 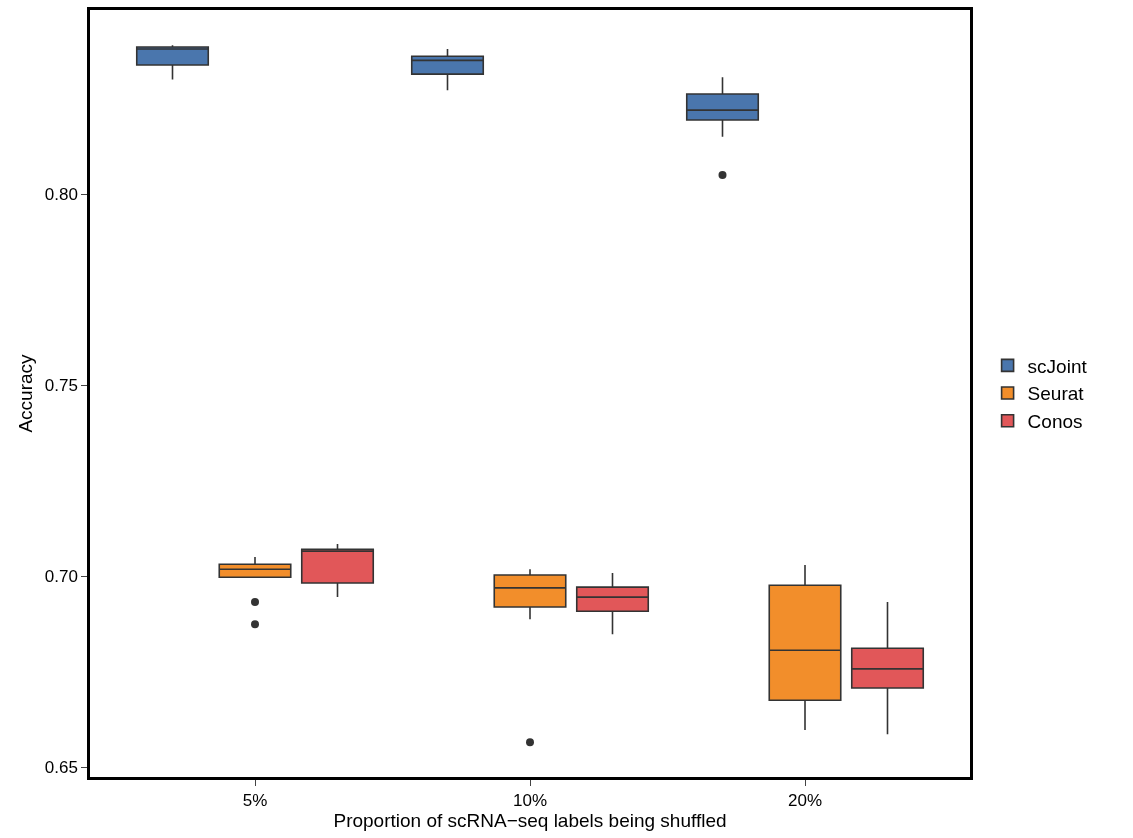 I want to click on y-tick-label: 0.70, so click(x=61, y=577).